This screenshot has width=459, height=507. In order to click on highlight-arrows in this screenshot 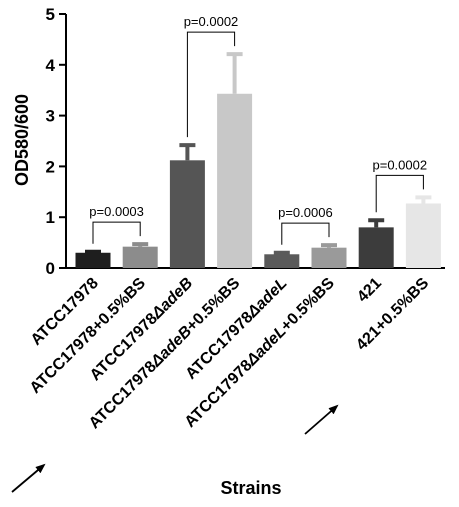, I will do `click(175, 448)`.